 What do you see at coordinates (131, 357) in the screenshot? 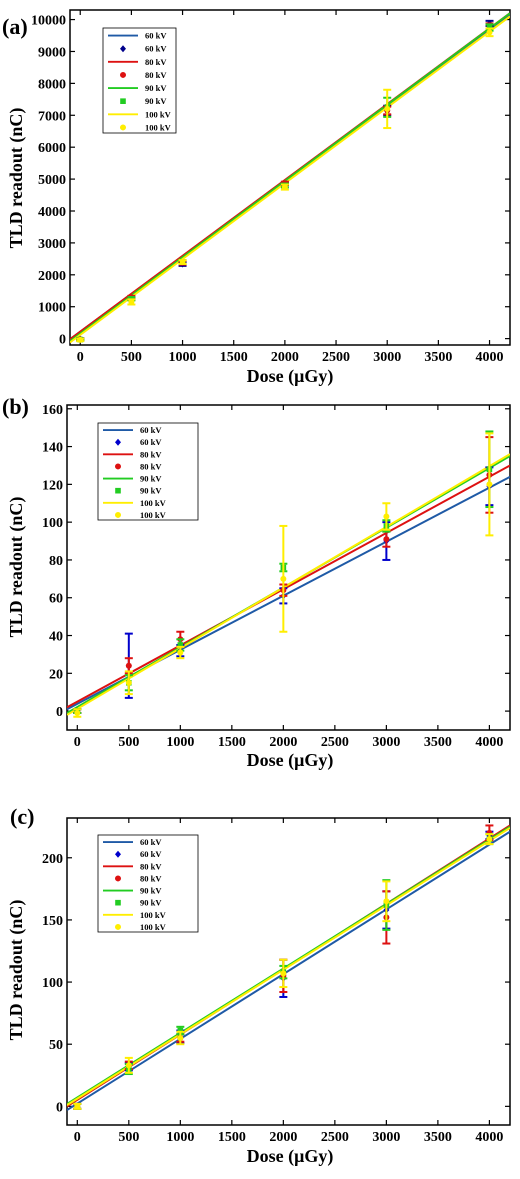
I see `x-tick-label: 500` at bounding box center [131, 357].